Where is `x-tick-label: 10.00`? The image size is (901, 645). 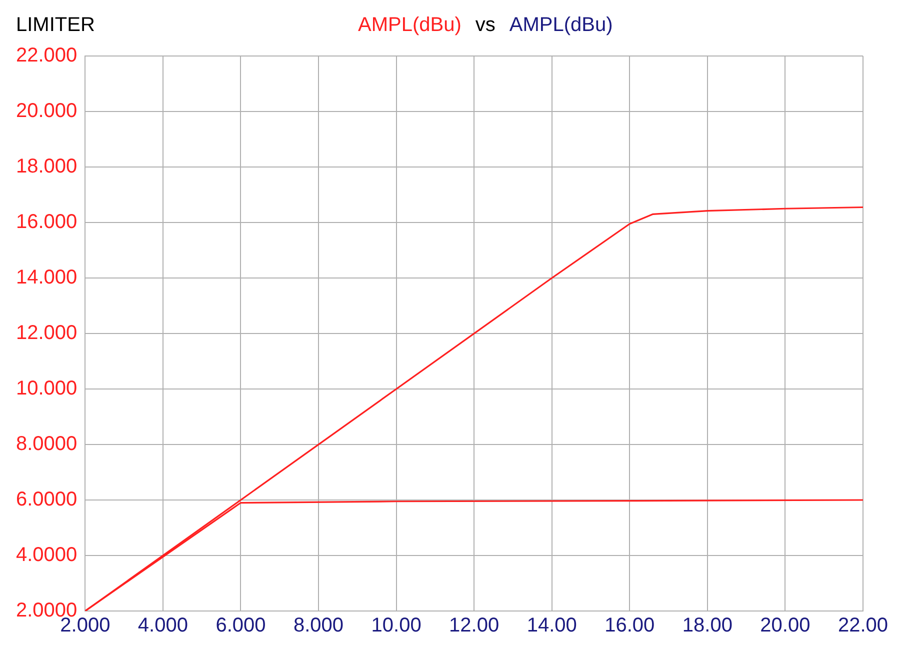 x-tick-label: 10.00 is located at coordinates (396, 625).